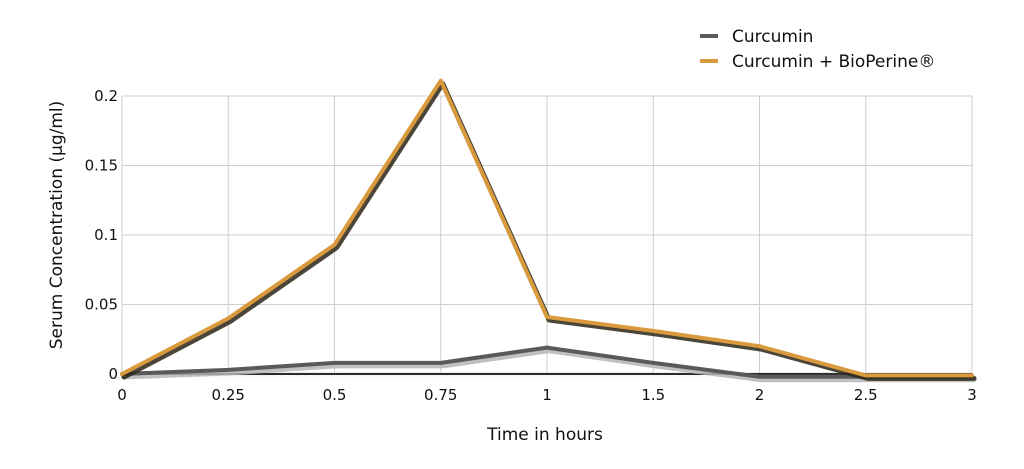  I want to click on y-tick-label: 0.2, so click(106, 96).